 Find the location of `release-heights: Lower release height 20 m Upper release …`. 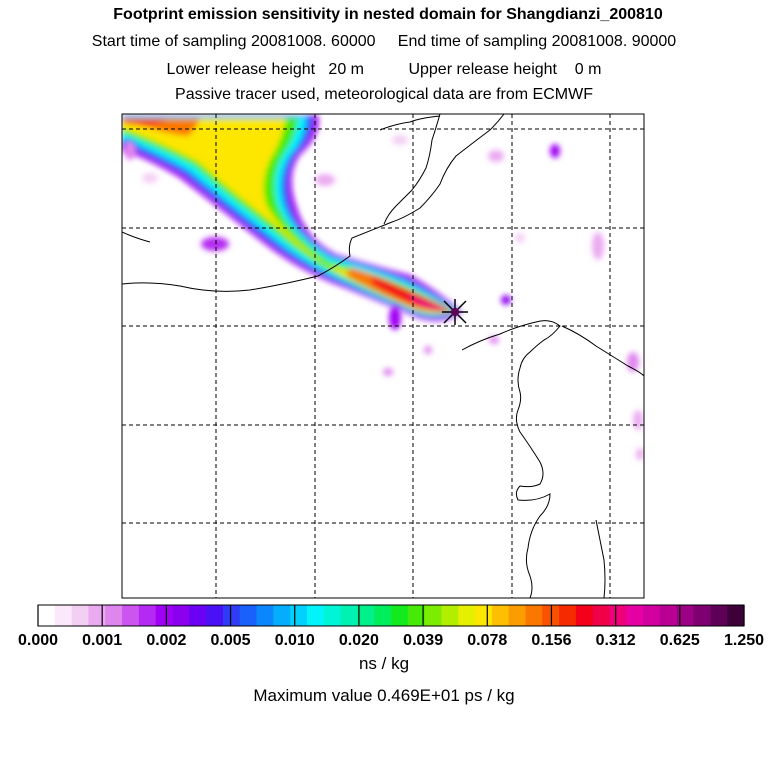

release-heights: Lower release height 20 m Upper release … is located at coordinates (384, 70).